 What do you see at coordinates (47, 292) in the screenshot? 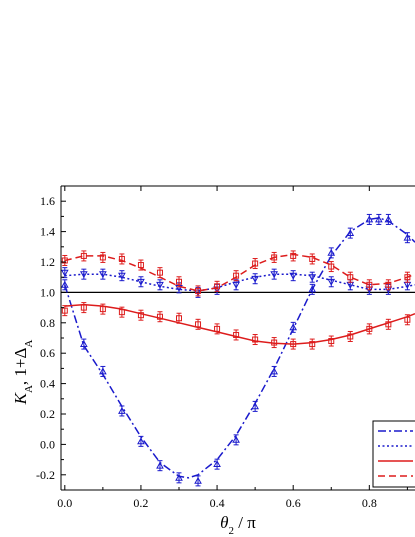
I see `y-tick-label: 1.0` at bounding box center [47, 292].